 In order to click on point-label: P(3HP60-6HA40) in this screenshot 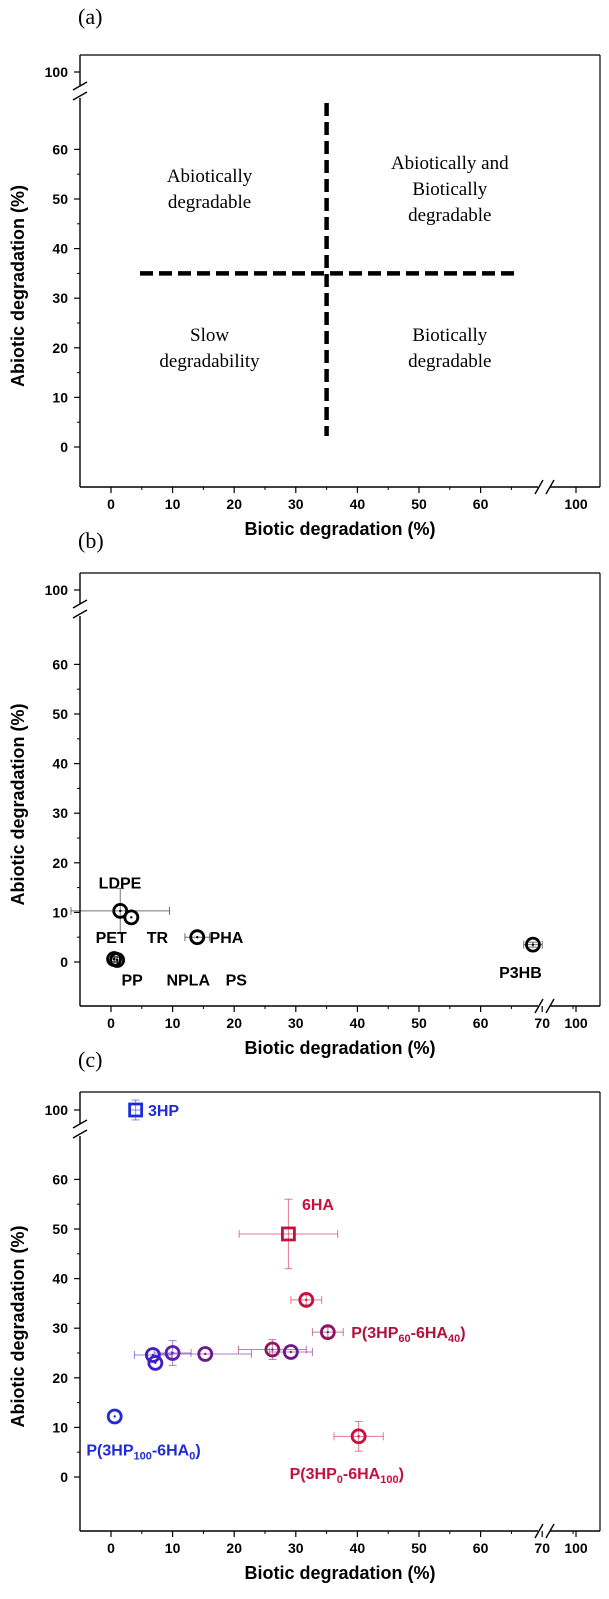, I will do `click(408, 1335)`.